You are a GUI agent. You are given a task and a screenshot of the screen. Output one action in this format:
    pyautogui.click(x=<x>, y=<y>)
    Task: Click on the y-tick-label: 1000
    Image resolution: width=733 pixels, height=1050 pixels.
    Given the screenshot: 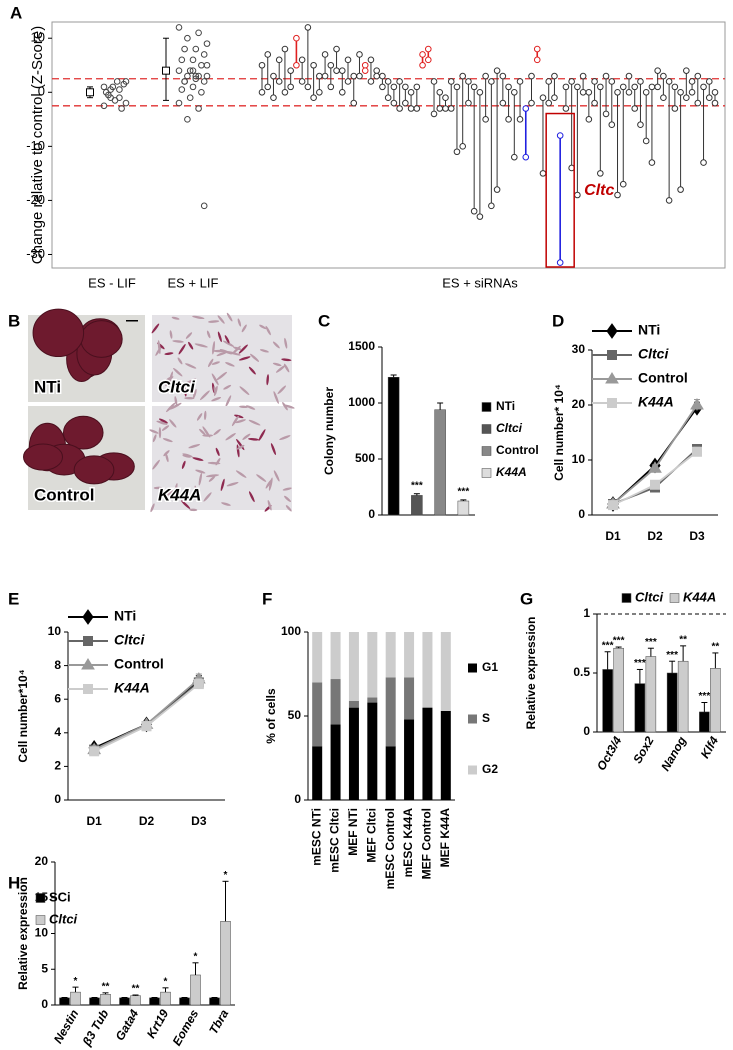 What is the action you would take?
    pyautogui.click(x=361, y=402)
    